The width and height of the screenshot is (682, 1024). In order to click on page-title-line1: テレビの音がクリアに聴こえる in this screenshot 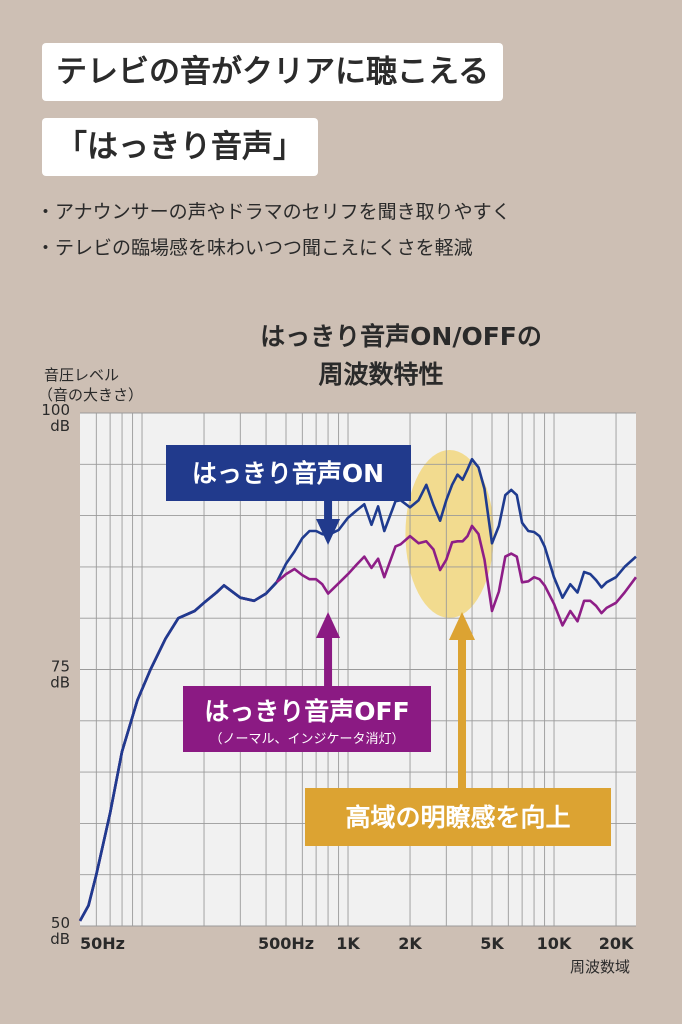, I will do `click(273, 72)`.